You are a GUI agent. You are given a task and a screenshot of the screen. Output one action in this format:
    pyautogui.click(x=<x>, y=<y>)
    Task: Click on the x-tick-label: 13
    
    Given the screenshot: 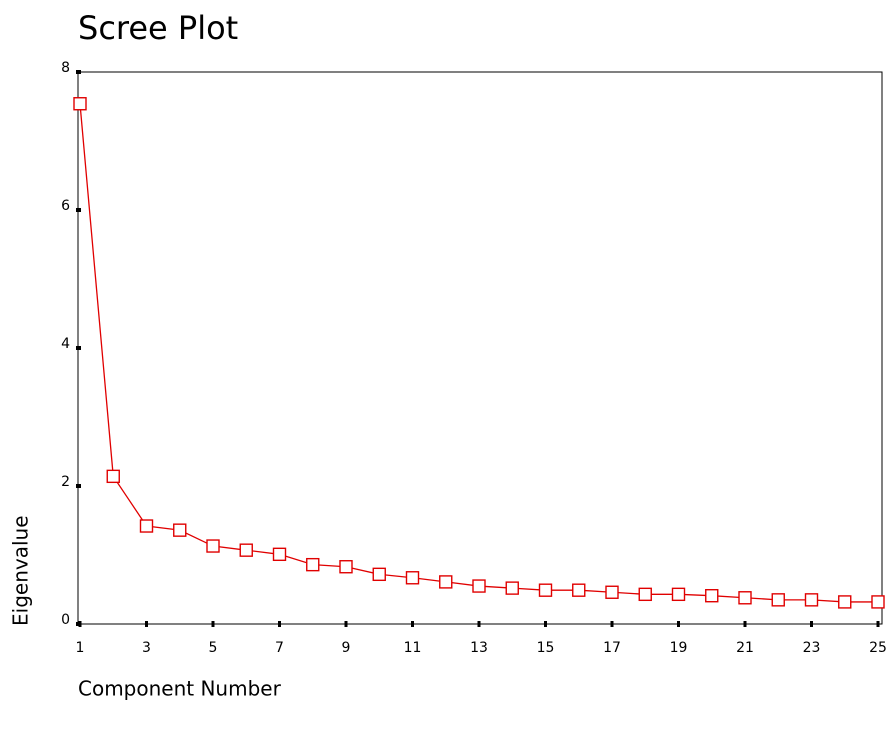 What is the action you would take?
    pyautogui.click(x=479, y=648)
    